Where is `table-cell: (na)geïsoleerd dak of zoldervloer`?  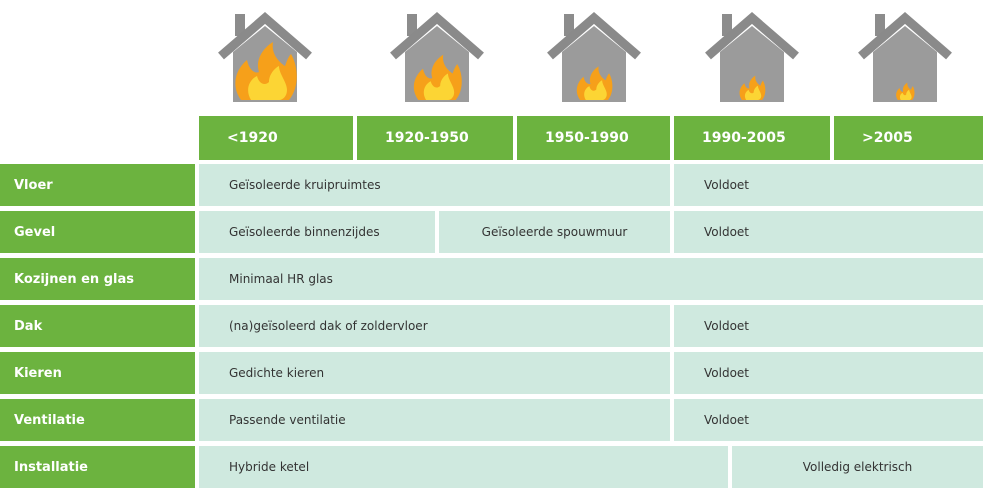 table-cell: (na)geïsoleerd dak of zoldervloer is located at coordinates (434, 326).